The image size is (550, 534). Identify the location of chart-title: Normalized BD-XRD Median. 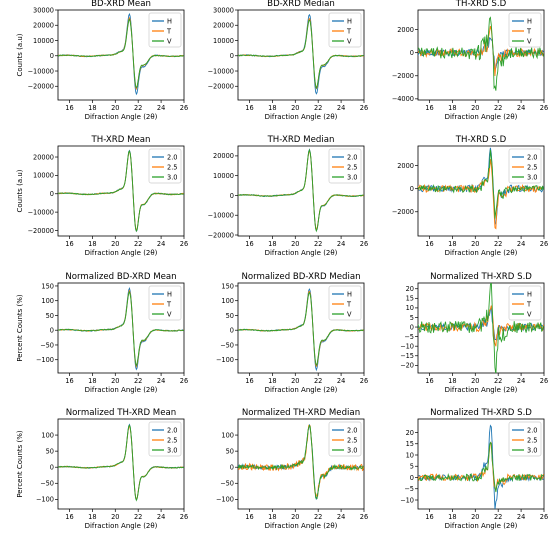
(300, 277).